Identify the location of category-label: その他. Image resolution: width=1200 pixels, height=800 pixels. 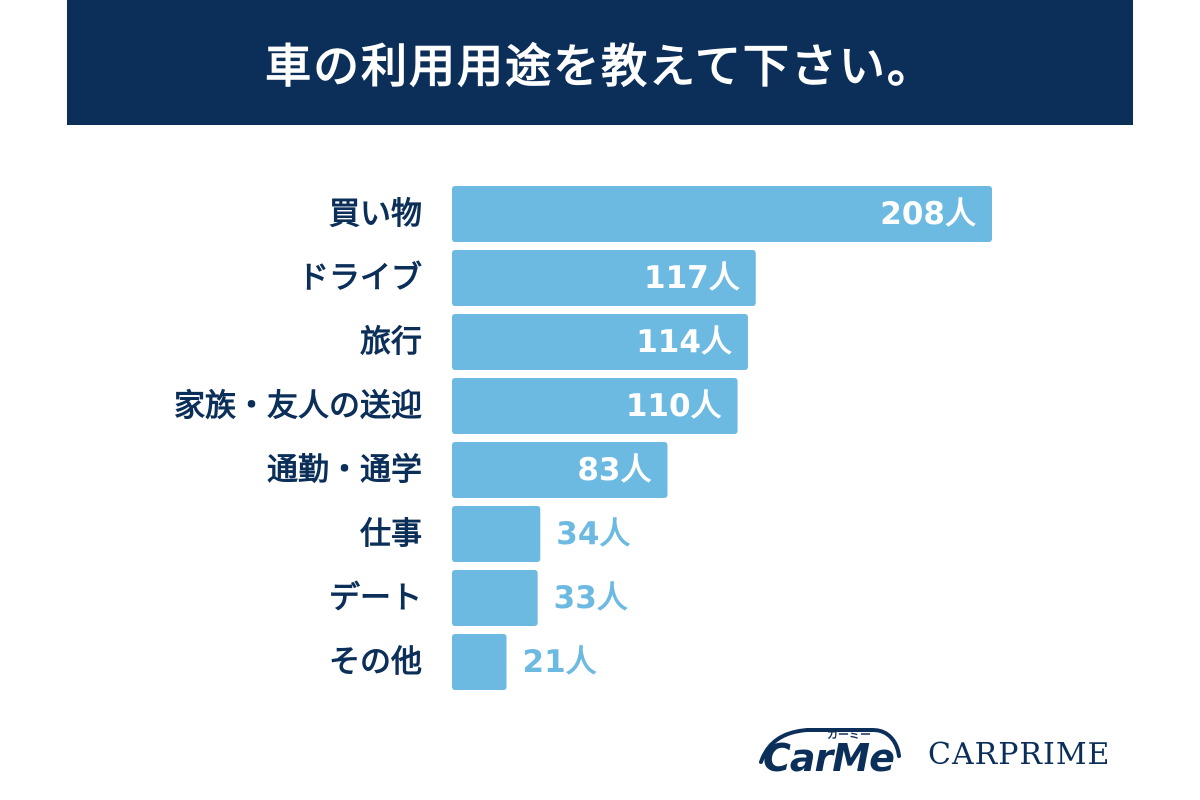
(375, 662).